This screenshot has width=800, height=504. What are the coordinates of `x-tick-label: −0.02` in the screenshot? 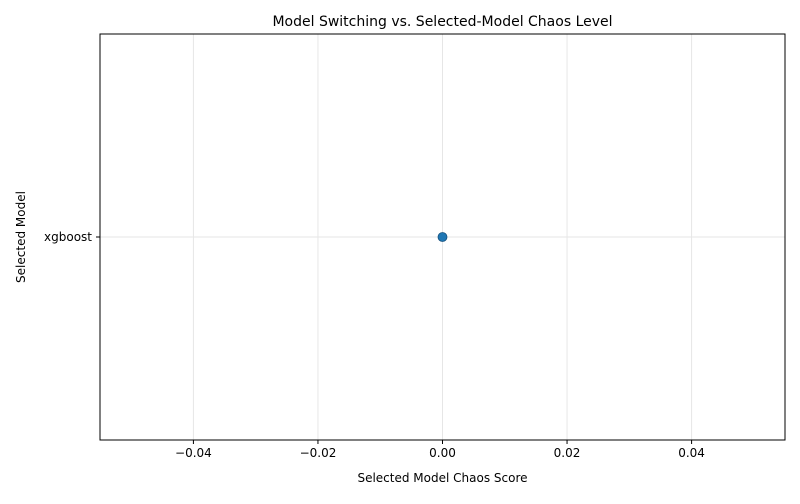 It's located at (318, 453).